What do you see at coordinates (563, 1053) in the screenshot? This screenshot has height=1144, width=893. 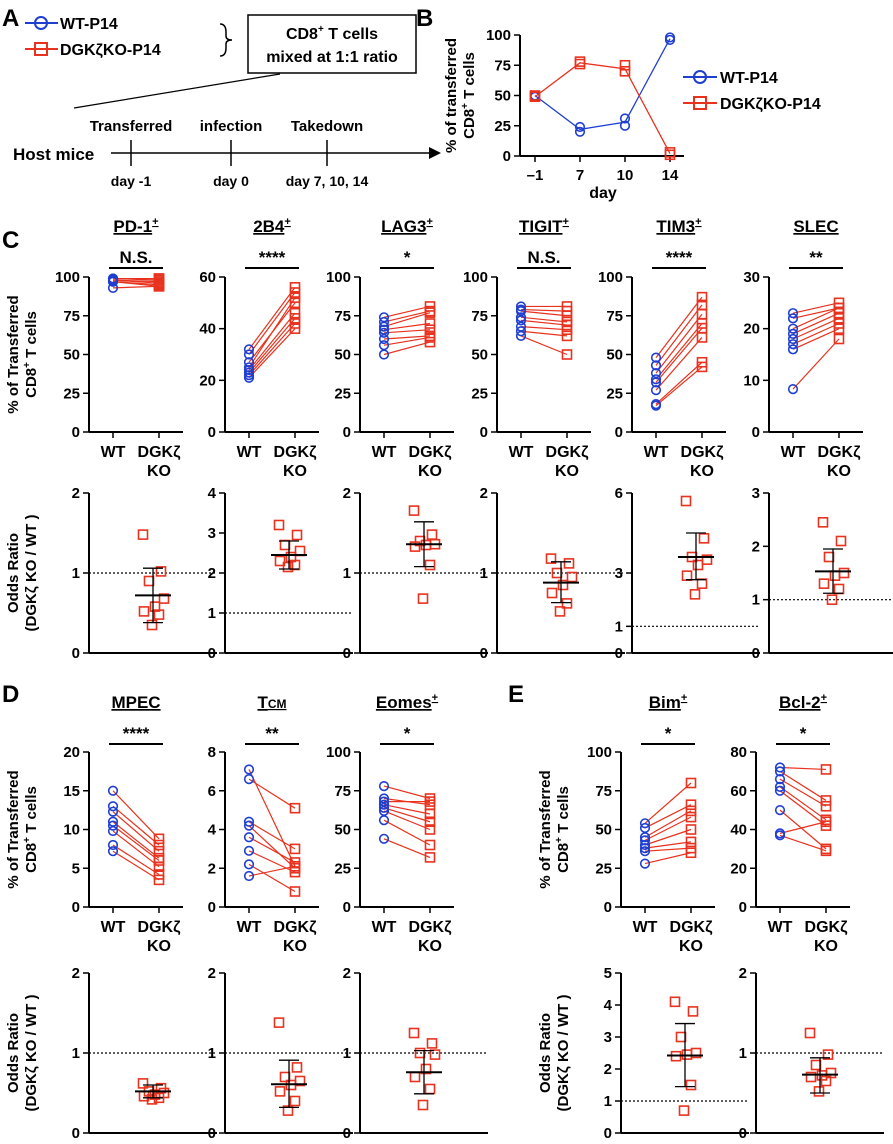 I see `y-axis-label-line2: (DGKζ KO / WT )` at bounding box center [563, 1053].